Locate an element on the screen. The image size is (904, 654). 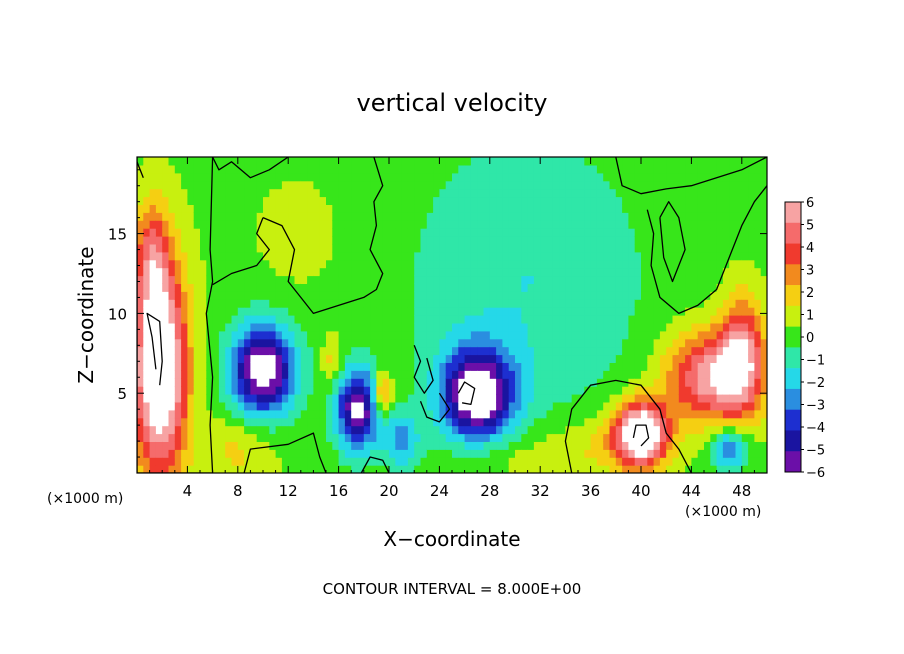
colorbar-label: −4 is located at coordinates (815, 428).